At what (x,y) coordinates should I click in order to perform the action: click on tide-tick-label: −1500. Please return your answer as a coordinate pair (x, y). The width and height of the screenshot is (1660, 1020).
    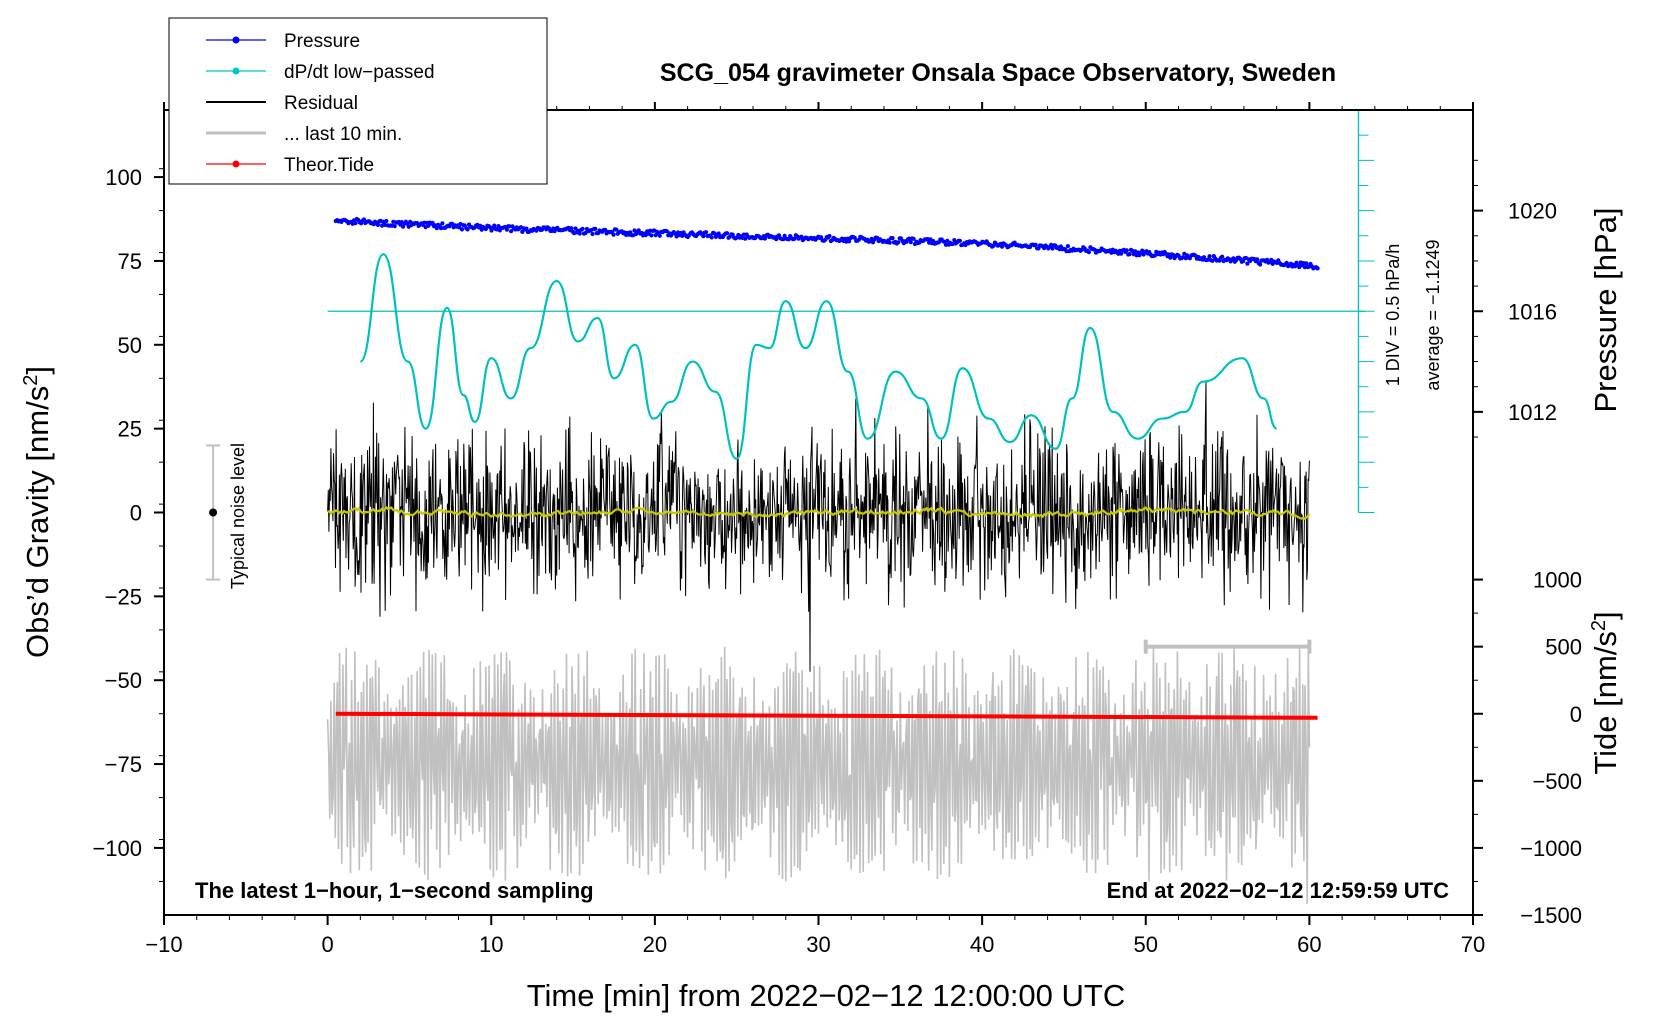
    Looking at the image, I should click on (1551, 915).